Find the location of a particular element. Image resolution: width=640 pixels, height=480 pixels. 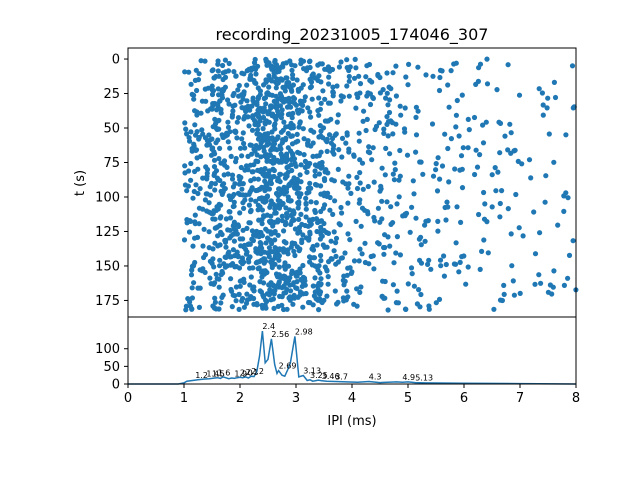

ipi-histogram-line is located at coordinates (352, 358).